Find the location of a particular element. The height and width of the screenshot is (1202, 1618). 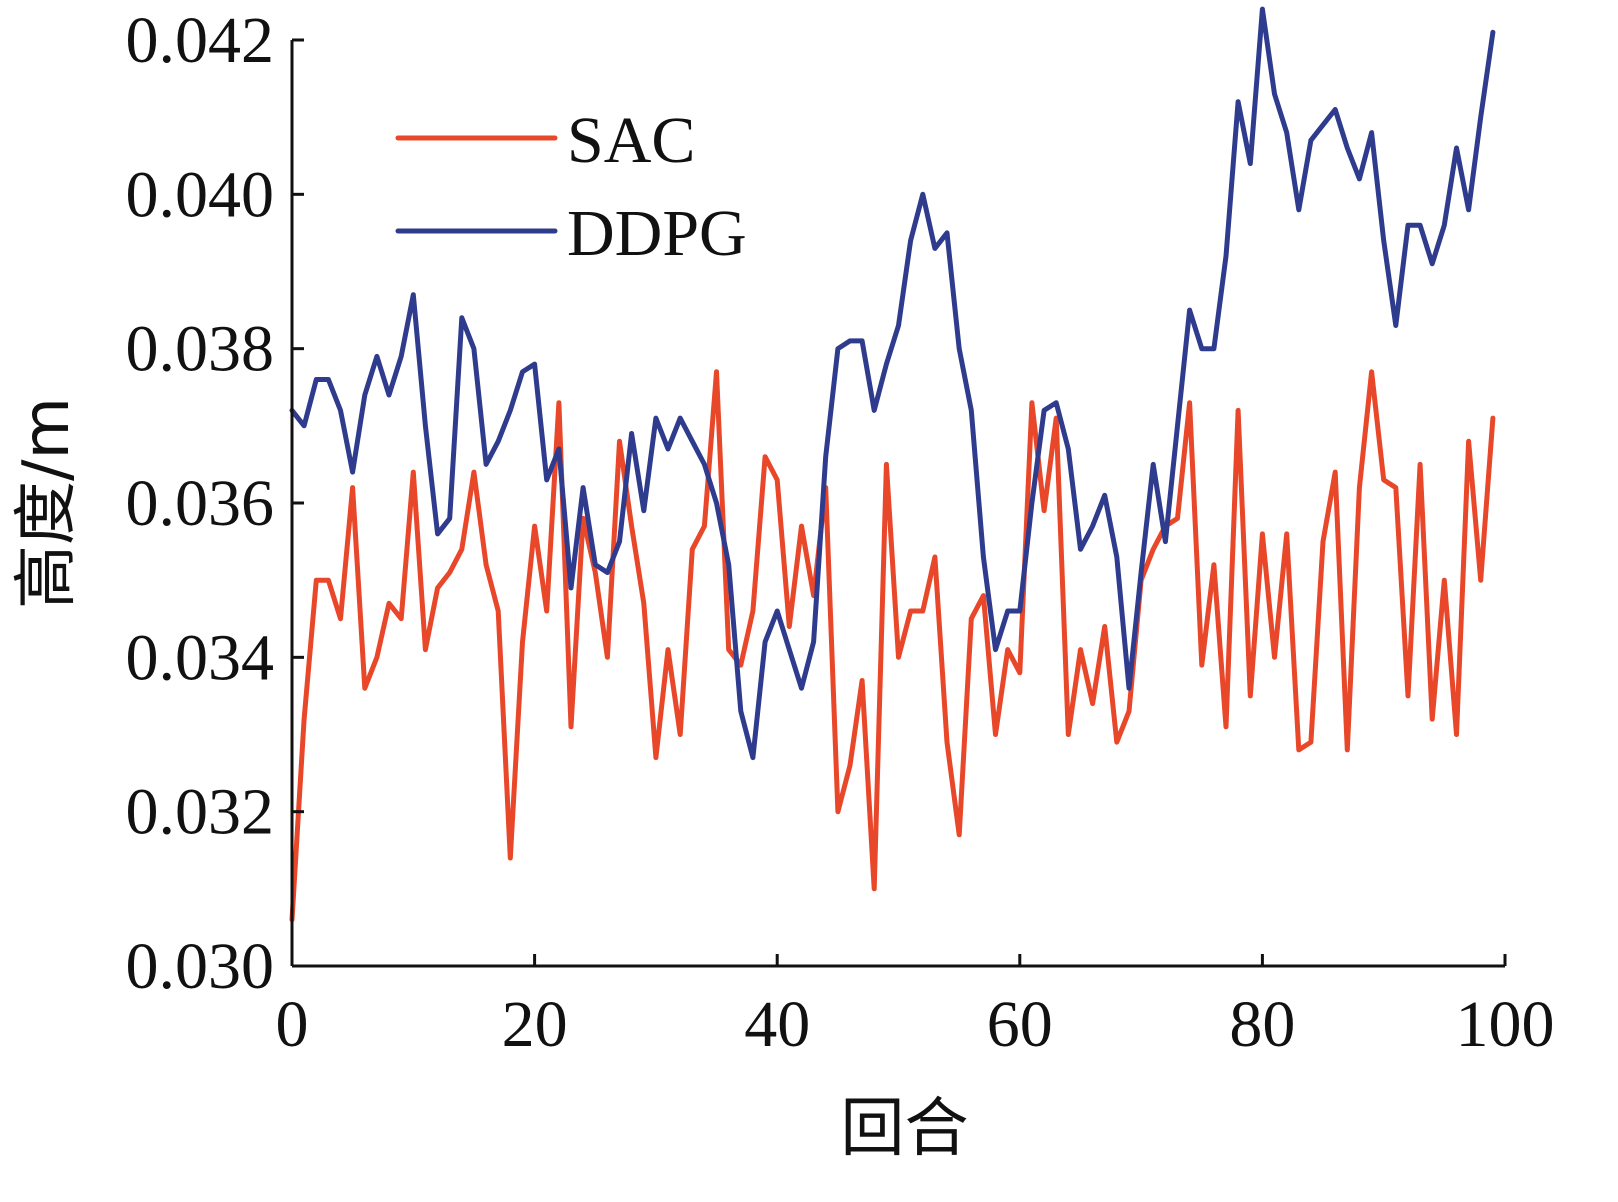

y-tick-label: 0.032 is located at coordinates (200, 812).